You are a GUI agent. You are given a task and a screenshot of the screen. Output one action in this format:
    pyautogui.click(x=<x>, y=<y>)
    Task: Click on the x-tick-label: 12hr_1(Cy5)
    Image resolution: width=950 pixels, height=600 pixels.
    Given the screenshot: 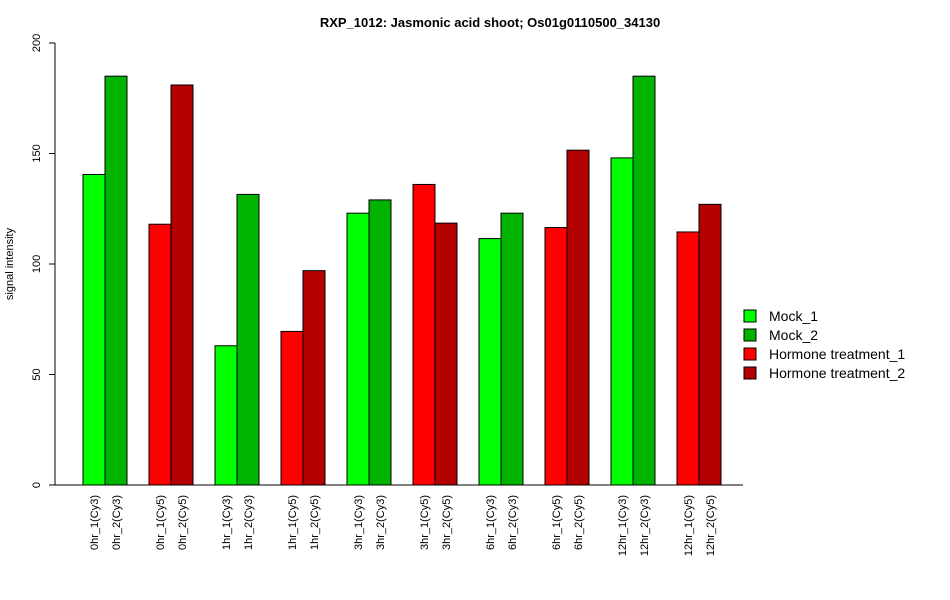 What is the action you would take?
    pyautogui.click(x=689, y=525)
    